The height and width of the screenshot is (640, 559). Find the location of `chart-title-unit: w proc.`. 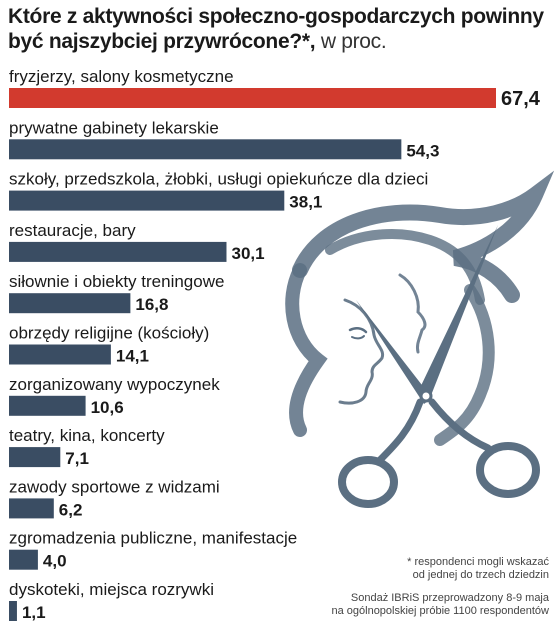

chart-title-unit: w proc. is located at coordinates (351, 41).